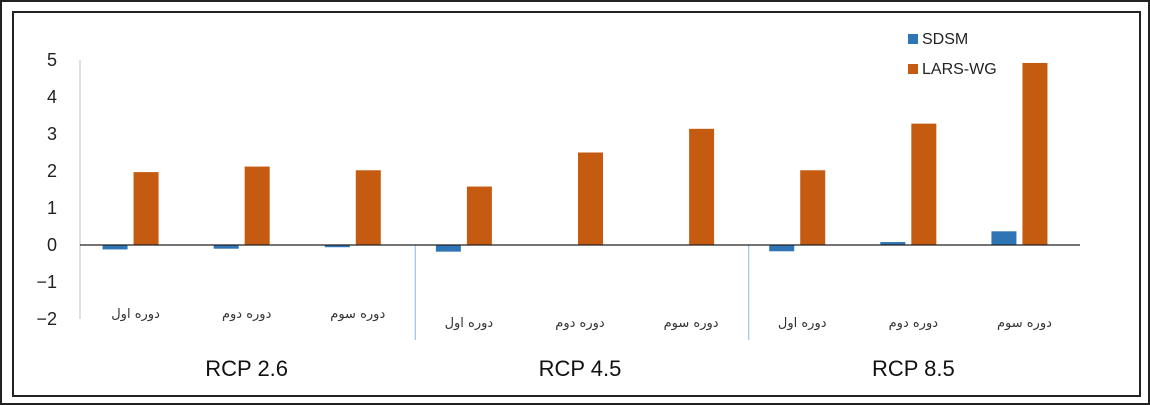  What do you see at coordinates (952, 54) in the screenshot?
I see `legend: SDSM LARS-WG` at bounding box center [952, 54].